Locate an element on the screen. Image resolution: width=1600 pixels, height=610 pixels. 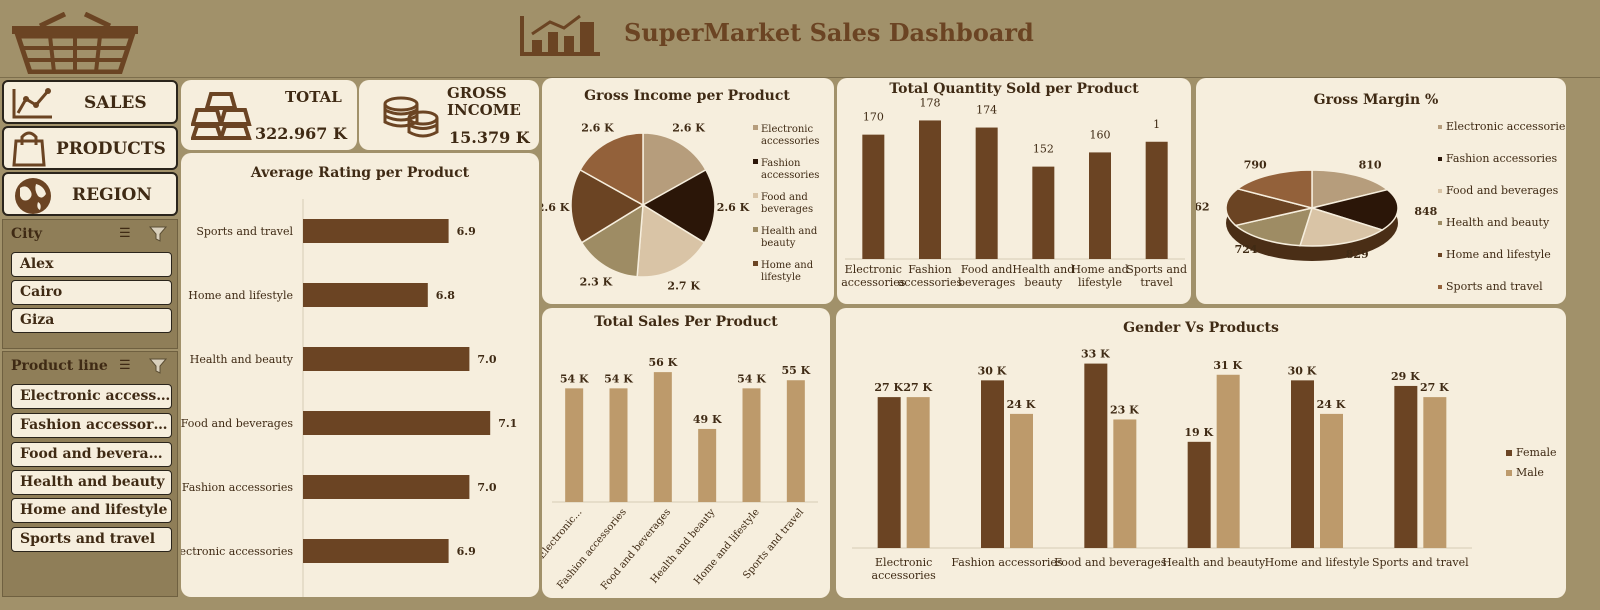
gender-data-label: 23 K is located at coordinates (1124, 409).